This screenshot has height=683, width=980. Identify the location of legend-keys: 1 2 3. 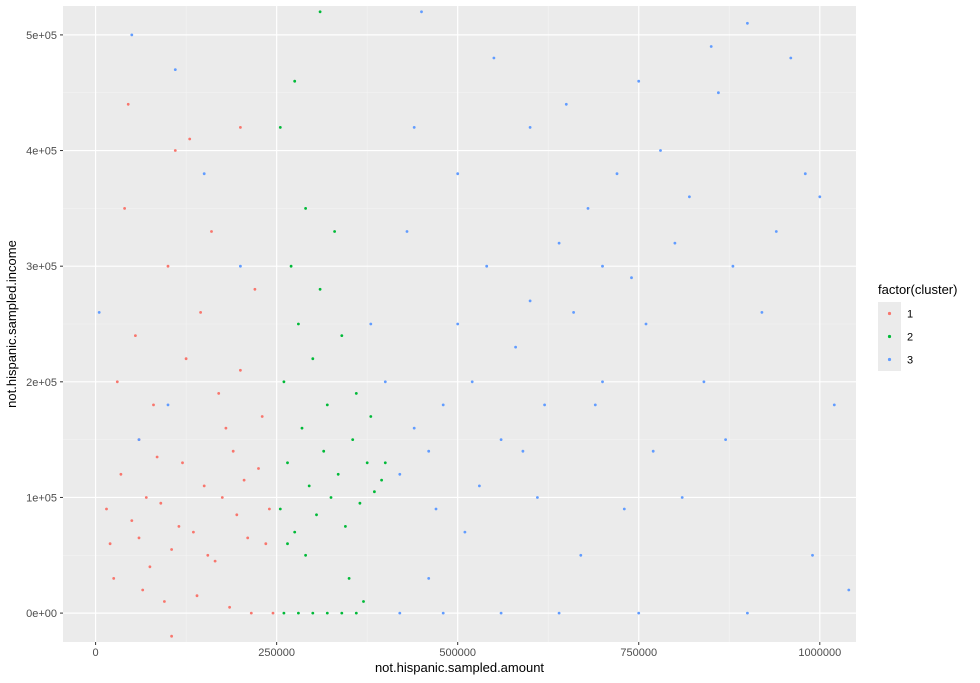
(895, 336).